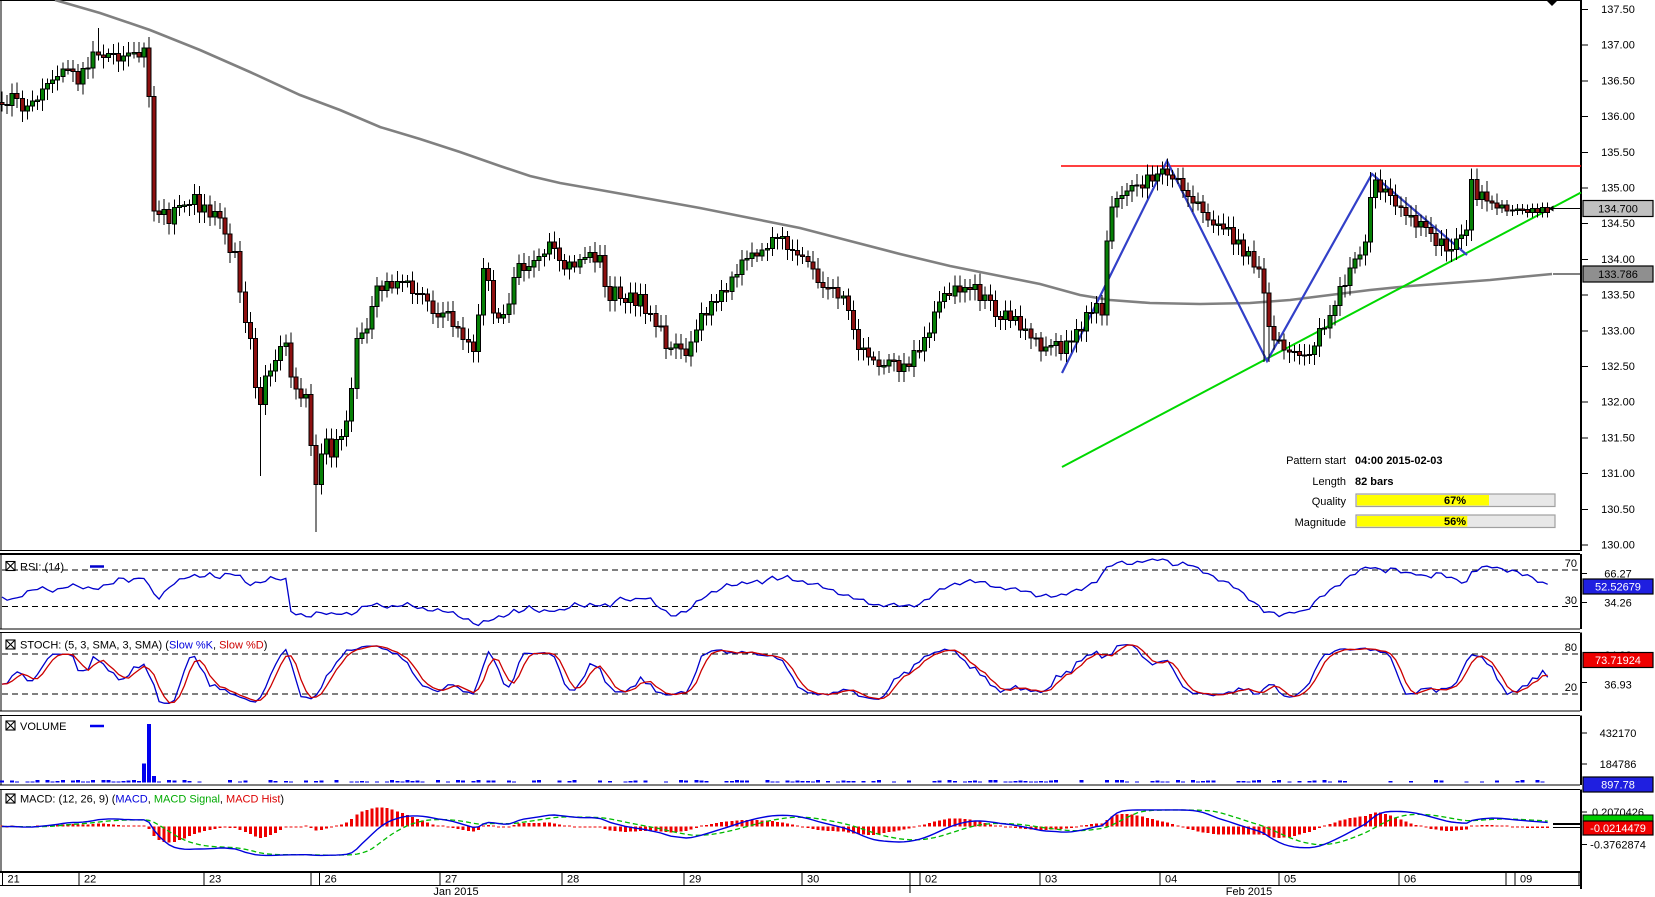  I want to click on svg-text: 66.27, so click(1618, 574).